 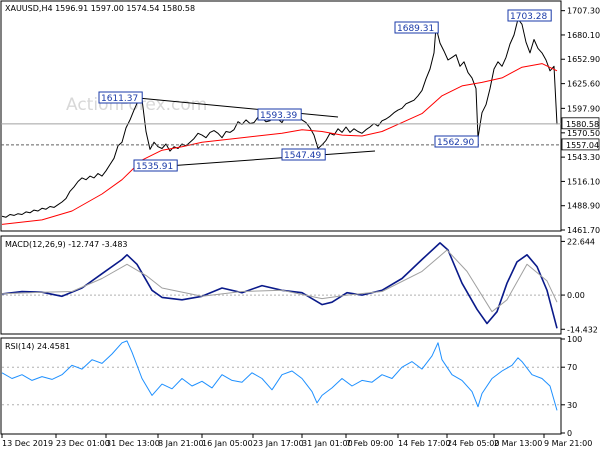 I want to click on rsi-y-tick-label: 30, so click(x=572, y=405).